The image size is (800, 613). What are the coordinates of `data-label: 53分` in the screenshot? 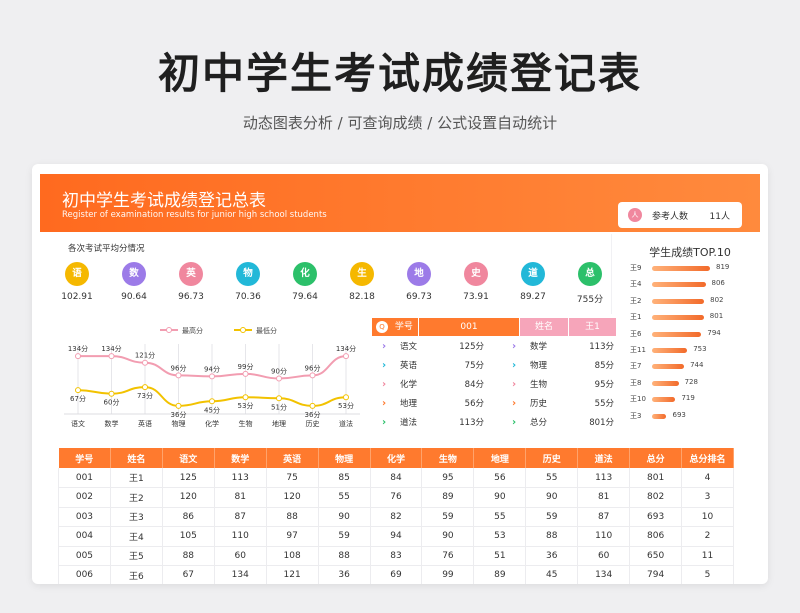 It's located at (246, 405).